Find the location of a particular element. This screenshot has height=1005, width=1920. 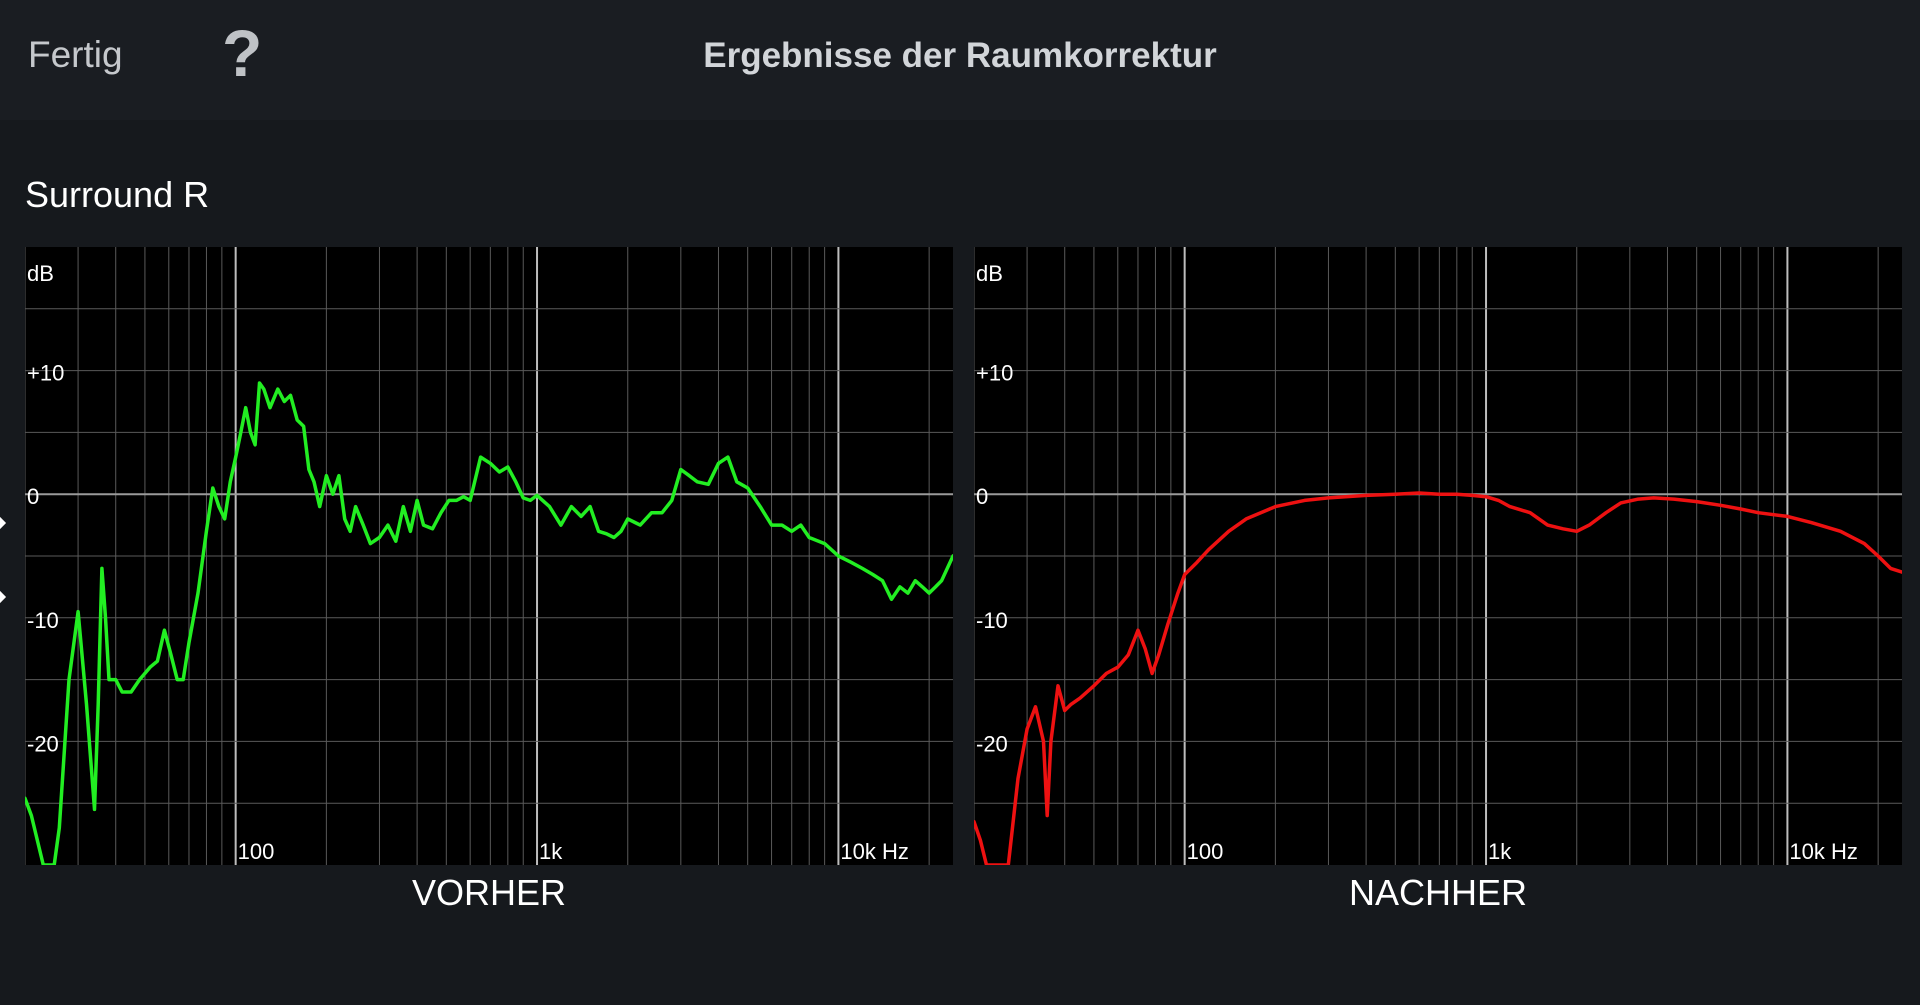

page-title: Ergebnisse der Raumkorrektur is located at coordinates (960, 55).